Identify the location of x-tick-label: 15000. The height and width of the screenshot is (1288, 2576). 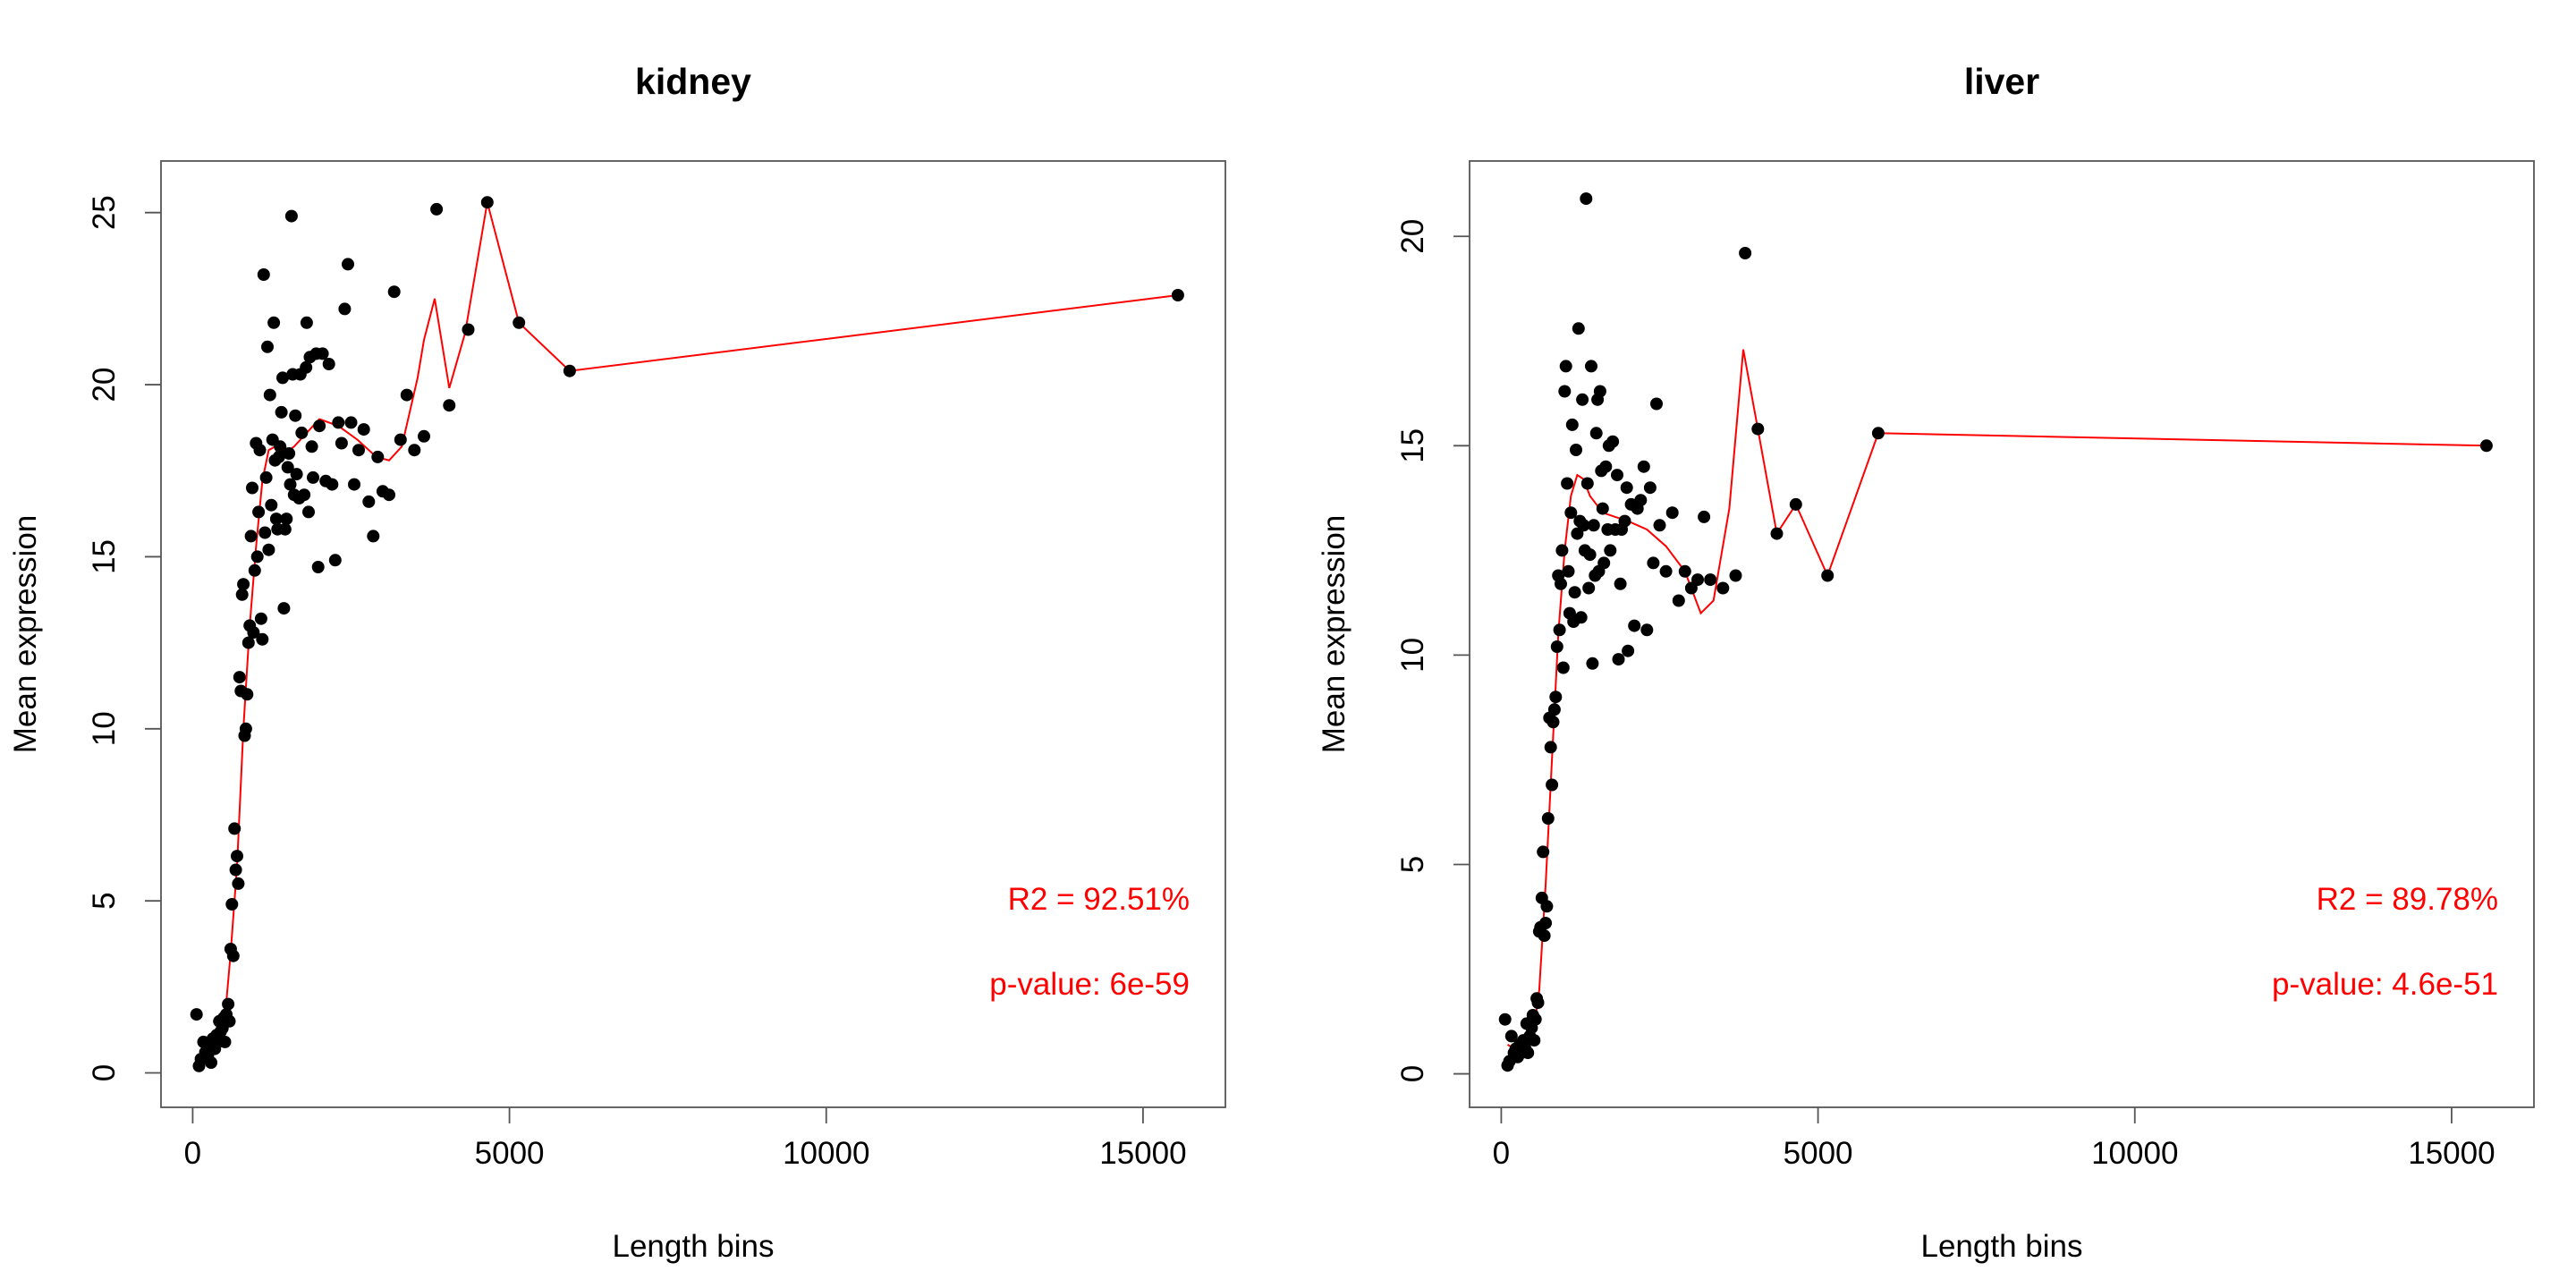
(1142, 1153).